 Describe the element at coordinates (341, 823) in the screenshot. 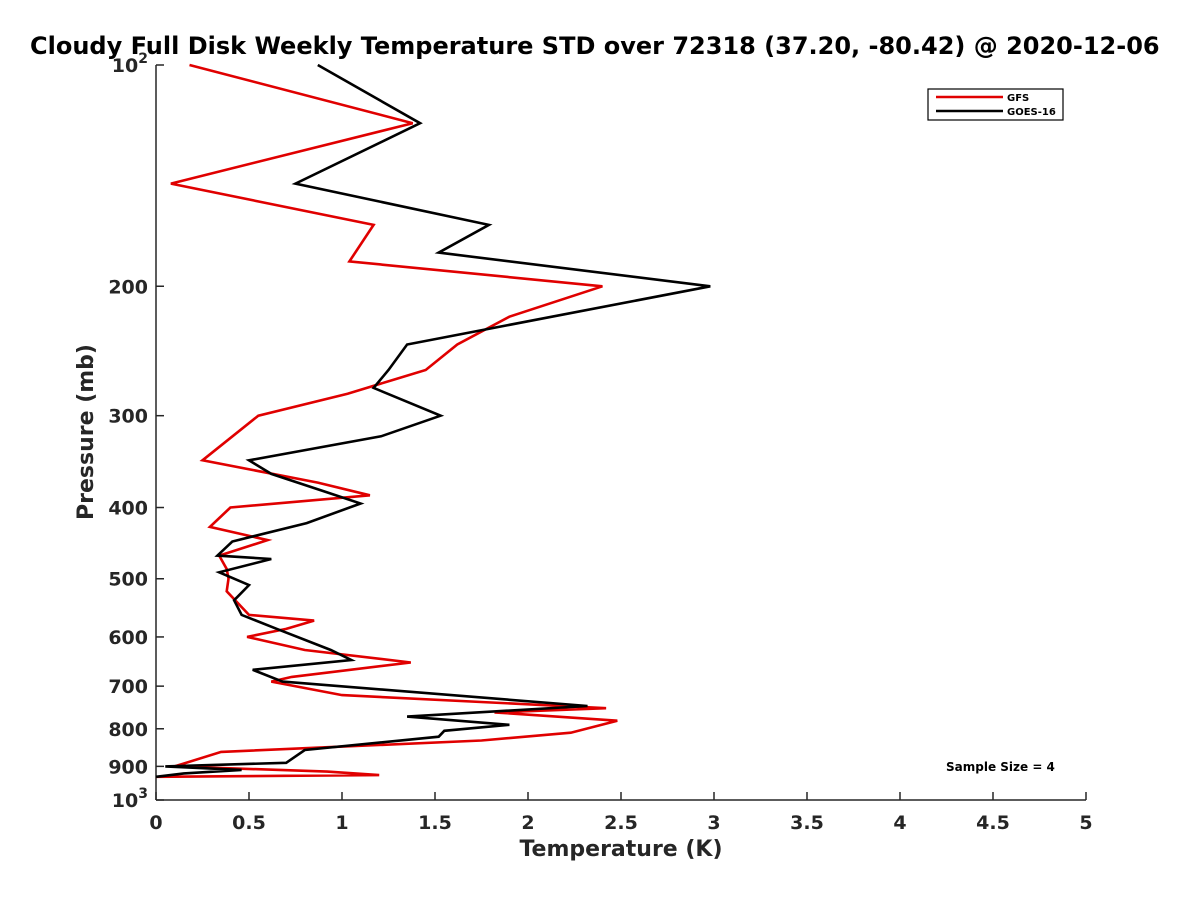

I see `x-tick-label: 1` at that location.